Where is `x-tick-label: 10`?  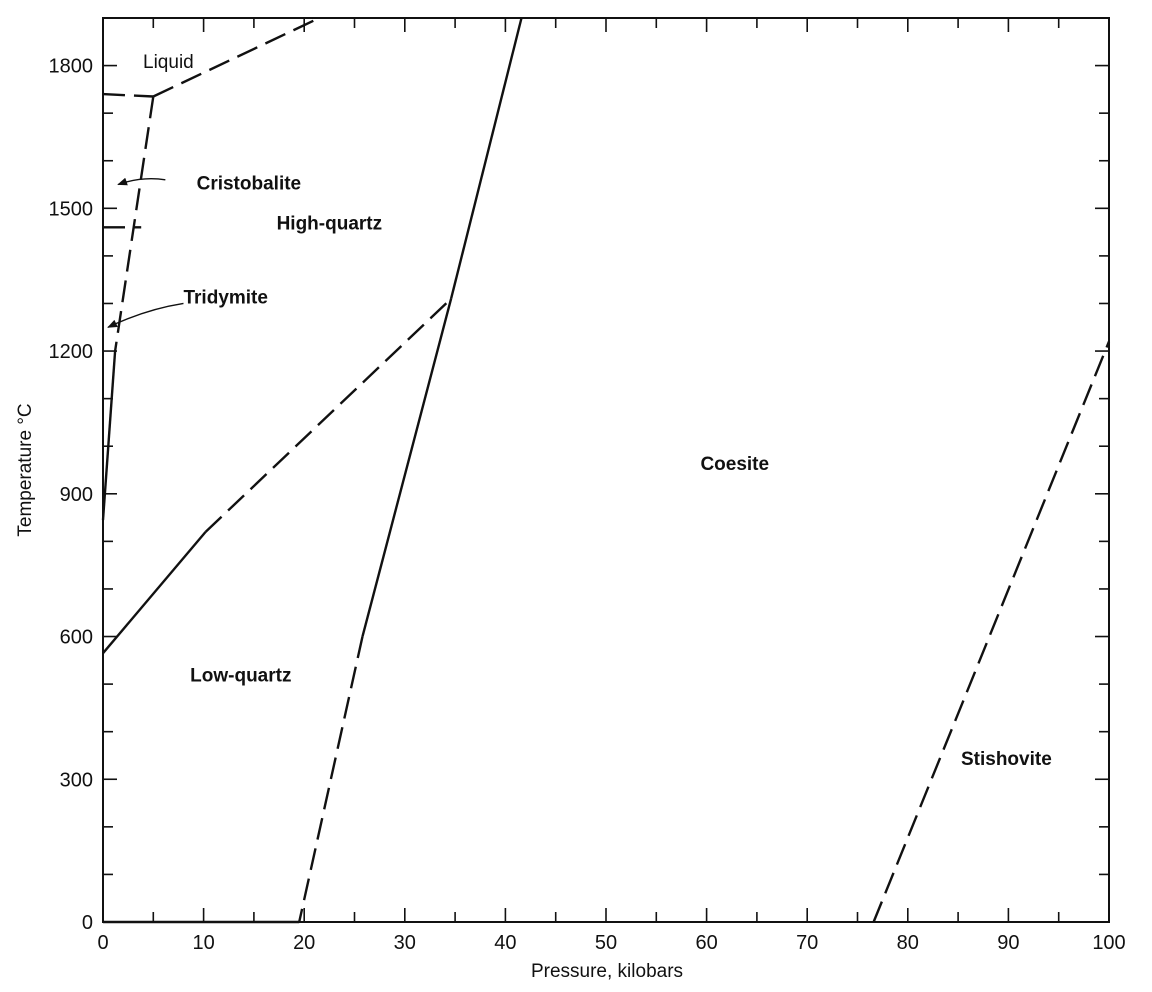
x-tick-label: 10 is located at coordinates (203, 943).